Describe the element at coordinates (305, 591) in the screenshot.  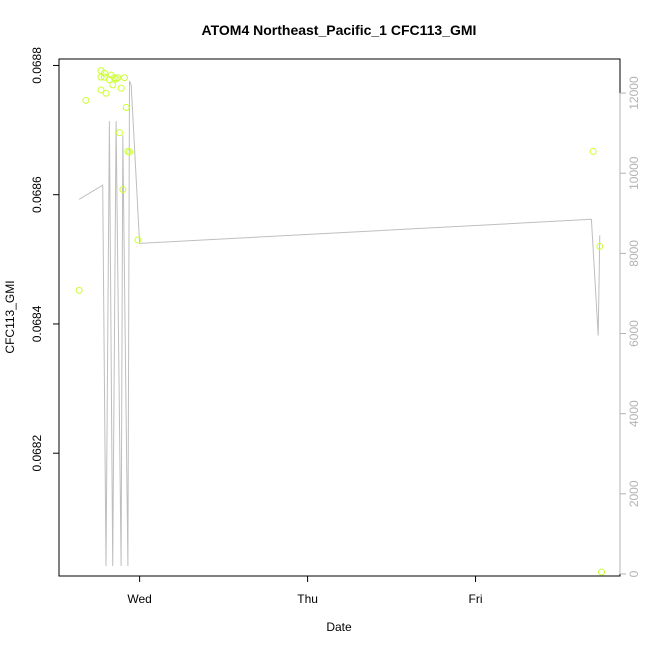
I see `x-axis: Wed Thu Fri` at that location.